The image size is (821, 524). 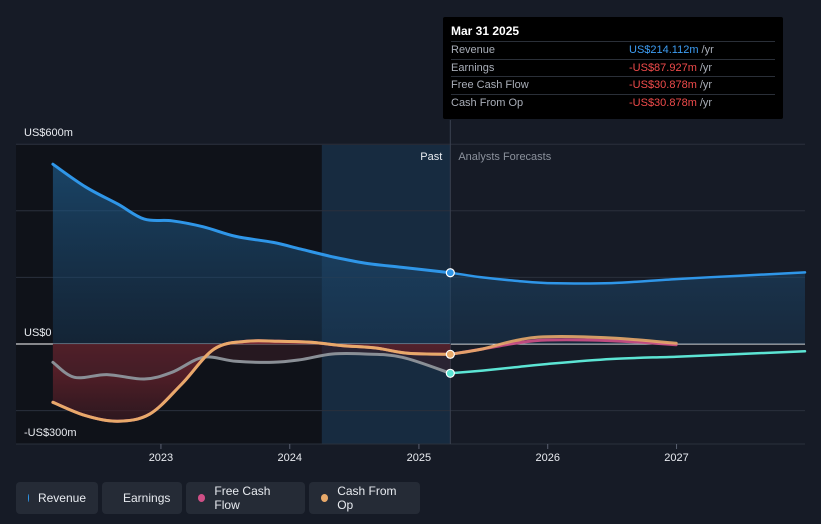 I want to click on forecast-label: Analysts Forecasts, so click(x=504, y=157).